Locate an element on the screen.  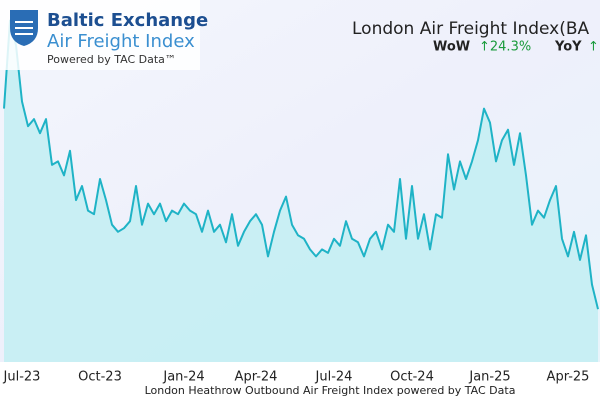
stat-value: ↑ is located at coordinates (593, 47).